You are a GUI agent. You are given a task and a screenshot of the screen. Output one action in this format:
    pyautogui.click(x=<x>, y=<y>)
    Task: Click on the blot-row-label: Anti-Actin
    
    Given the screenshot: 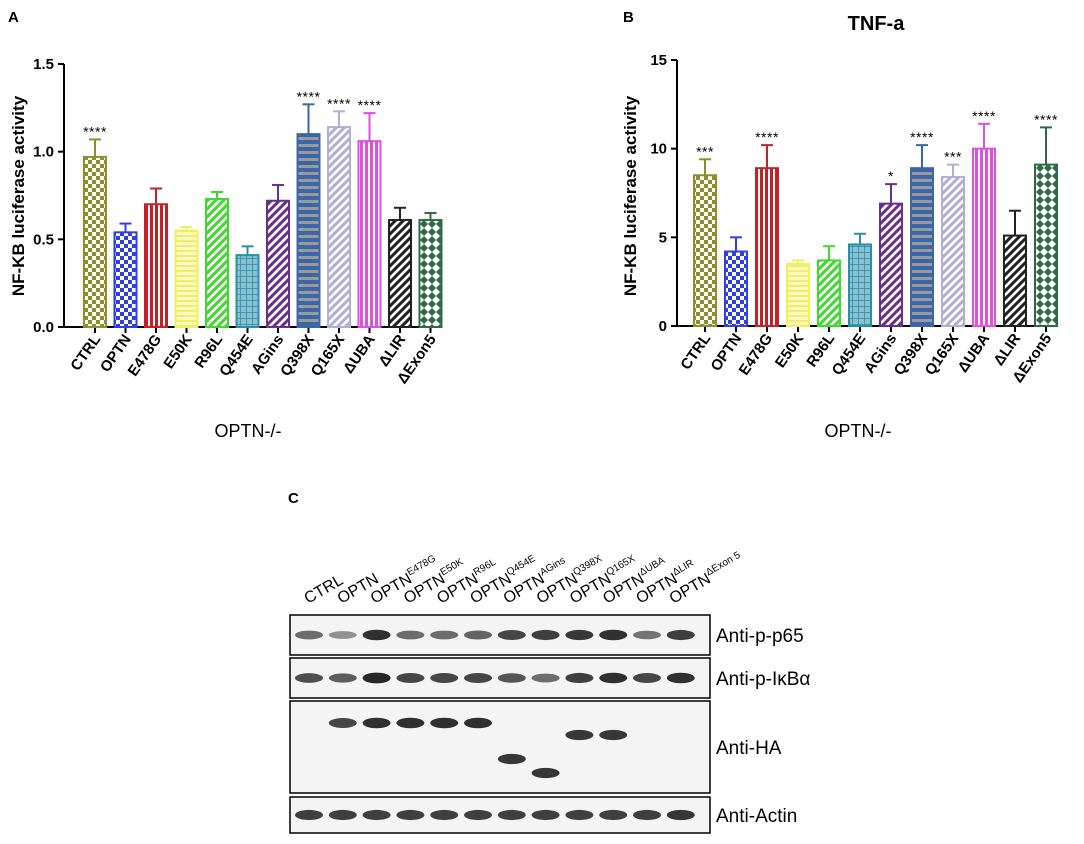 What is the action you would take?
    pyautogui.click(x=756, y=816)
    